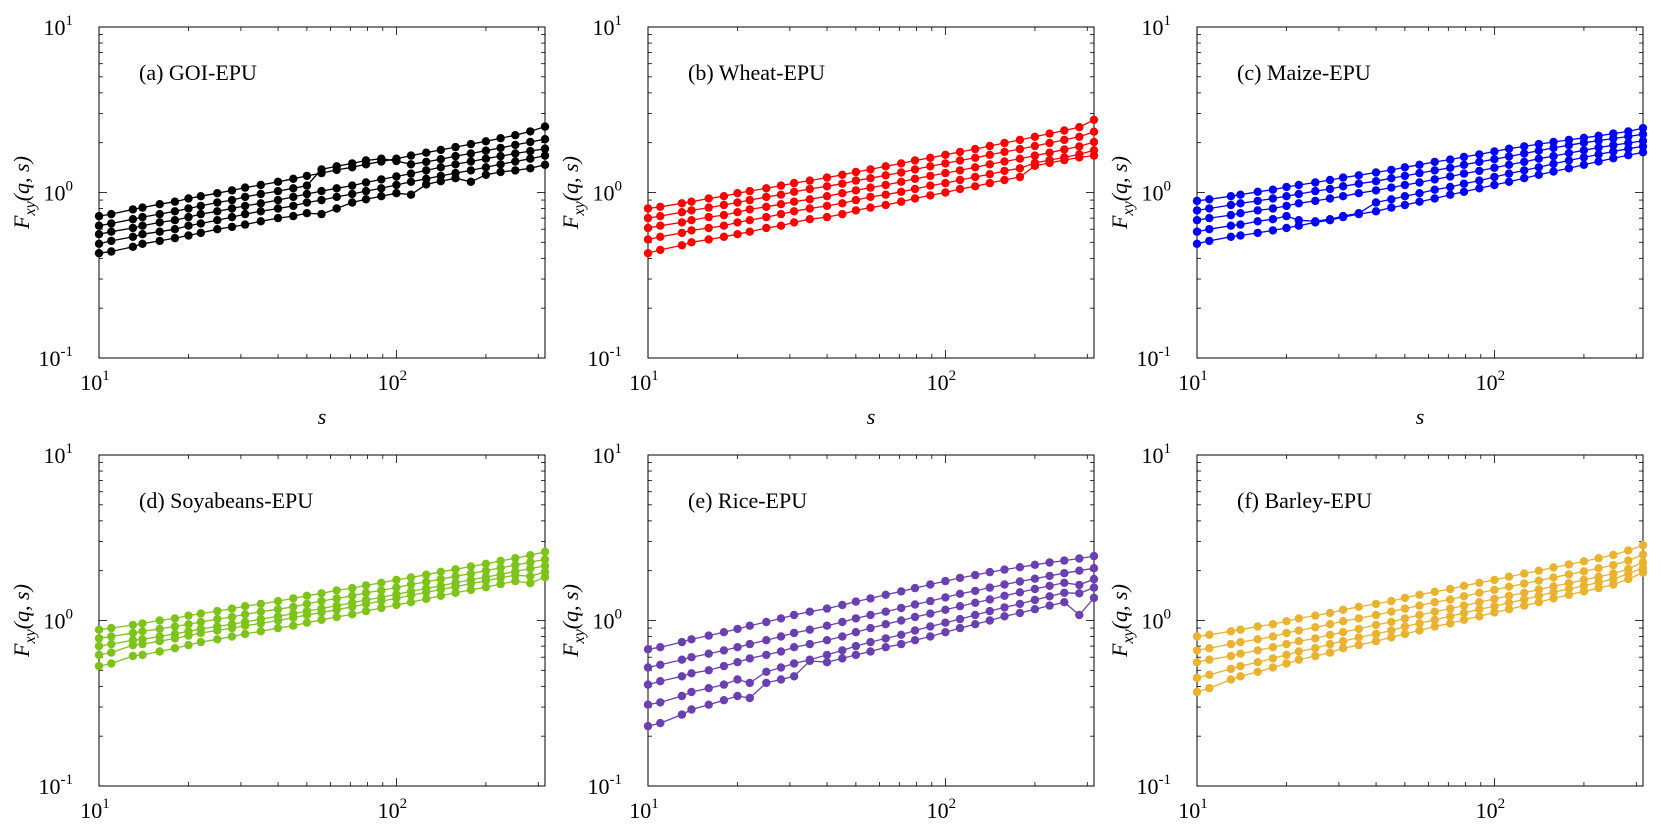  Describe the element at coordinates (1491, 381) in the screenshot. I see `x-tick-label: 10²` at that location.